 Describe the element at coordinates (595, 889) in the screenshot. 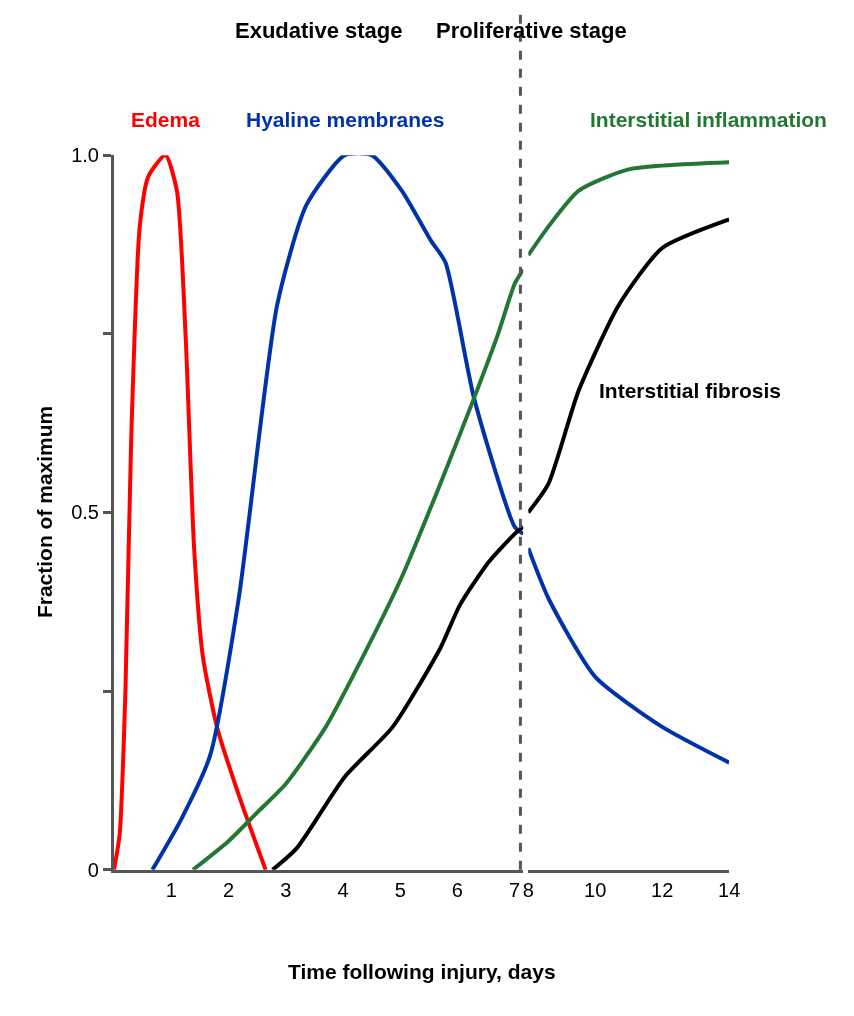

I see `x-tick-label: 10` at that location.